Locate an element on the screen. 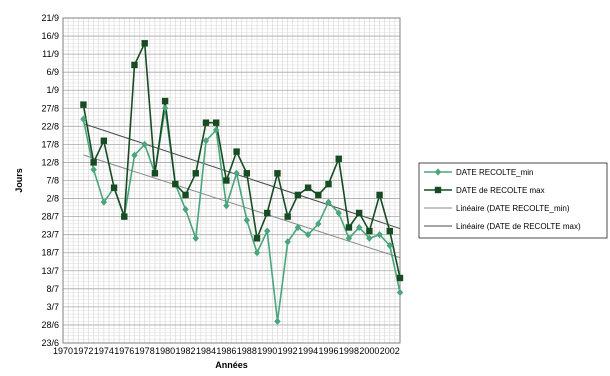 The width and height of the screenshot is (610, 376). x-tick-label: 1982 is located at coordinates (186, 351).